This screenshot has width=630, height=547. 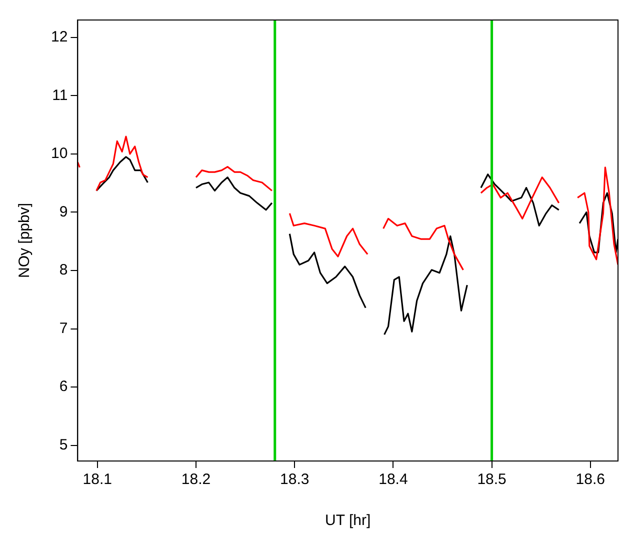 I want to click on y-tick-label: 6, so click(x=63, y=387).